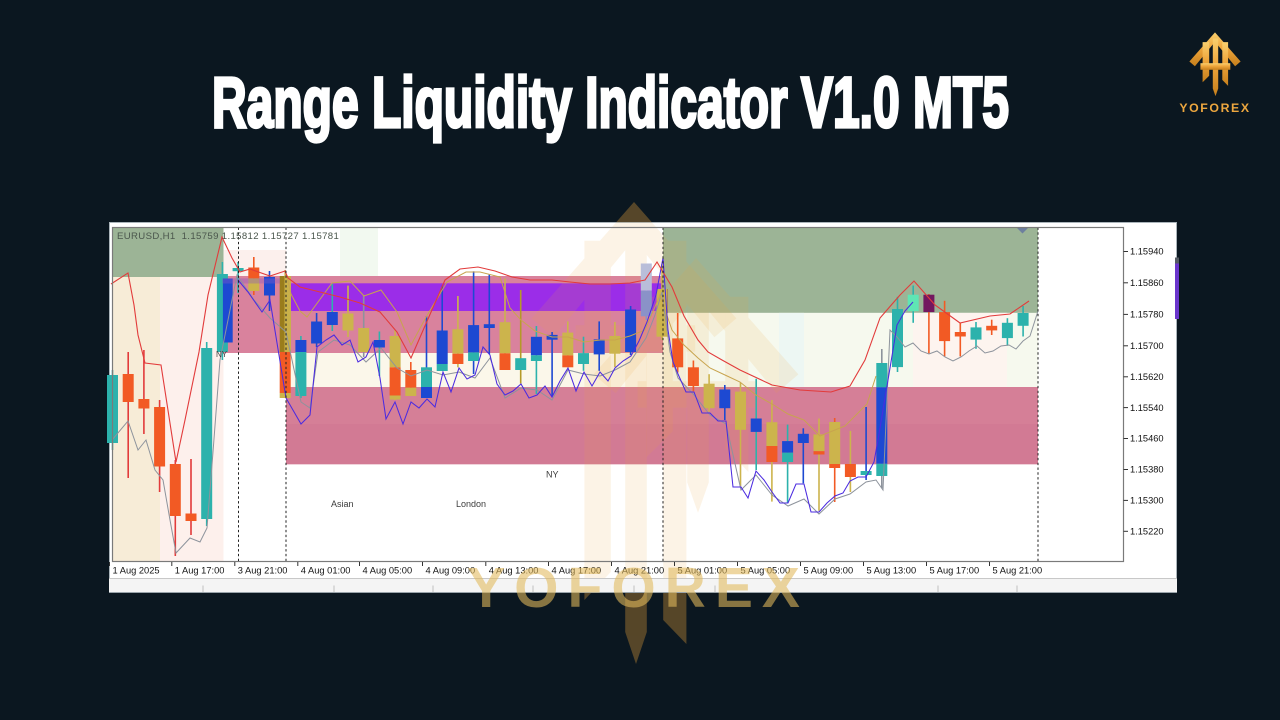 Image resolution: width=1280 pixels, height=720 pixels. What do you see at coordinates (1147, 439) in the screenshot?
I see `svg-text: 1.15460` at bounding box center [1147, 439].